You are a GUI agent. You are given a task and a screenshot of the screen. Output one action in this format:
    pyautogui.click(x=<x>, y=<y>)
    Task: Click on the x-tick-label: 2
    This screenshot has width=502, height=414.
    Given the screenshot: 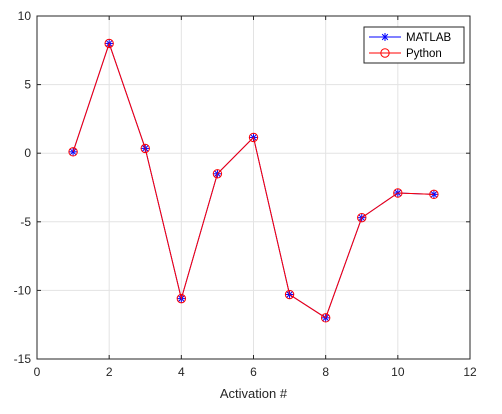 What is the action you would take?
    pyautogui.click(x=109, y=372)
    